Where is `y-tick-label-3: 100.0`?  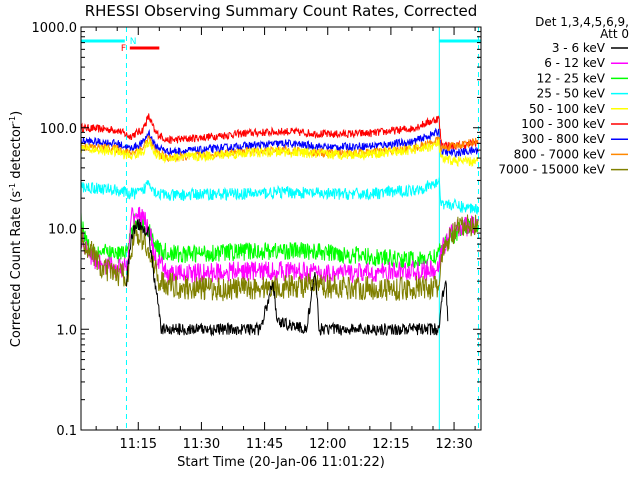
y-tick-label-3: 100.0 is located at coordinates (58, 129).